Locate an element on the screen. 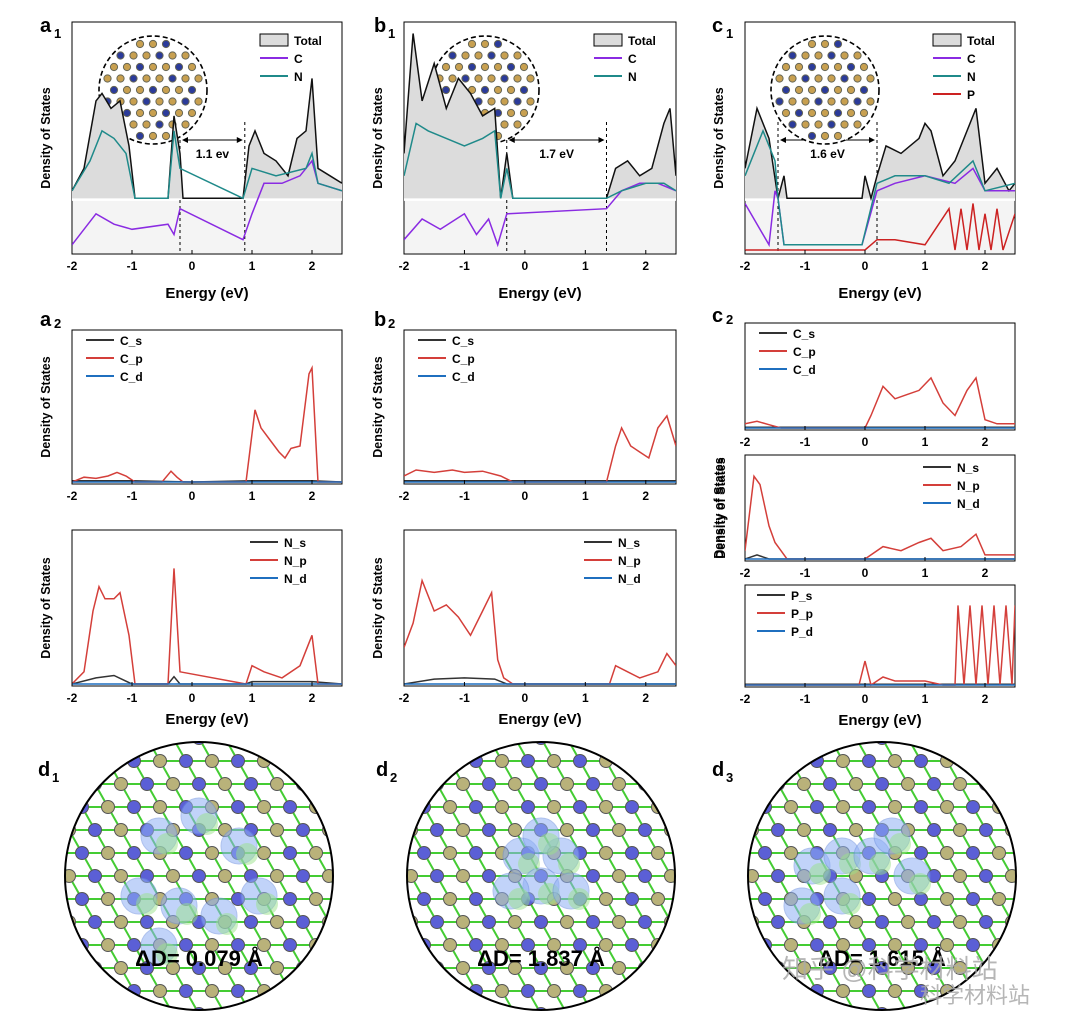  legend-label: N_p is located at coordinates (629, 561).